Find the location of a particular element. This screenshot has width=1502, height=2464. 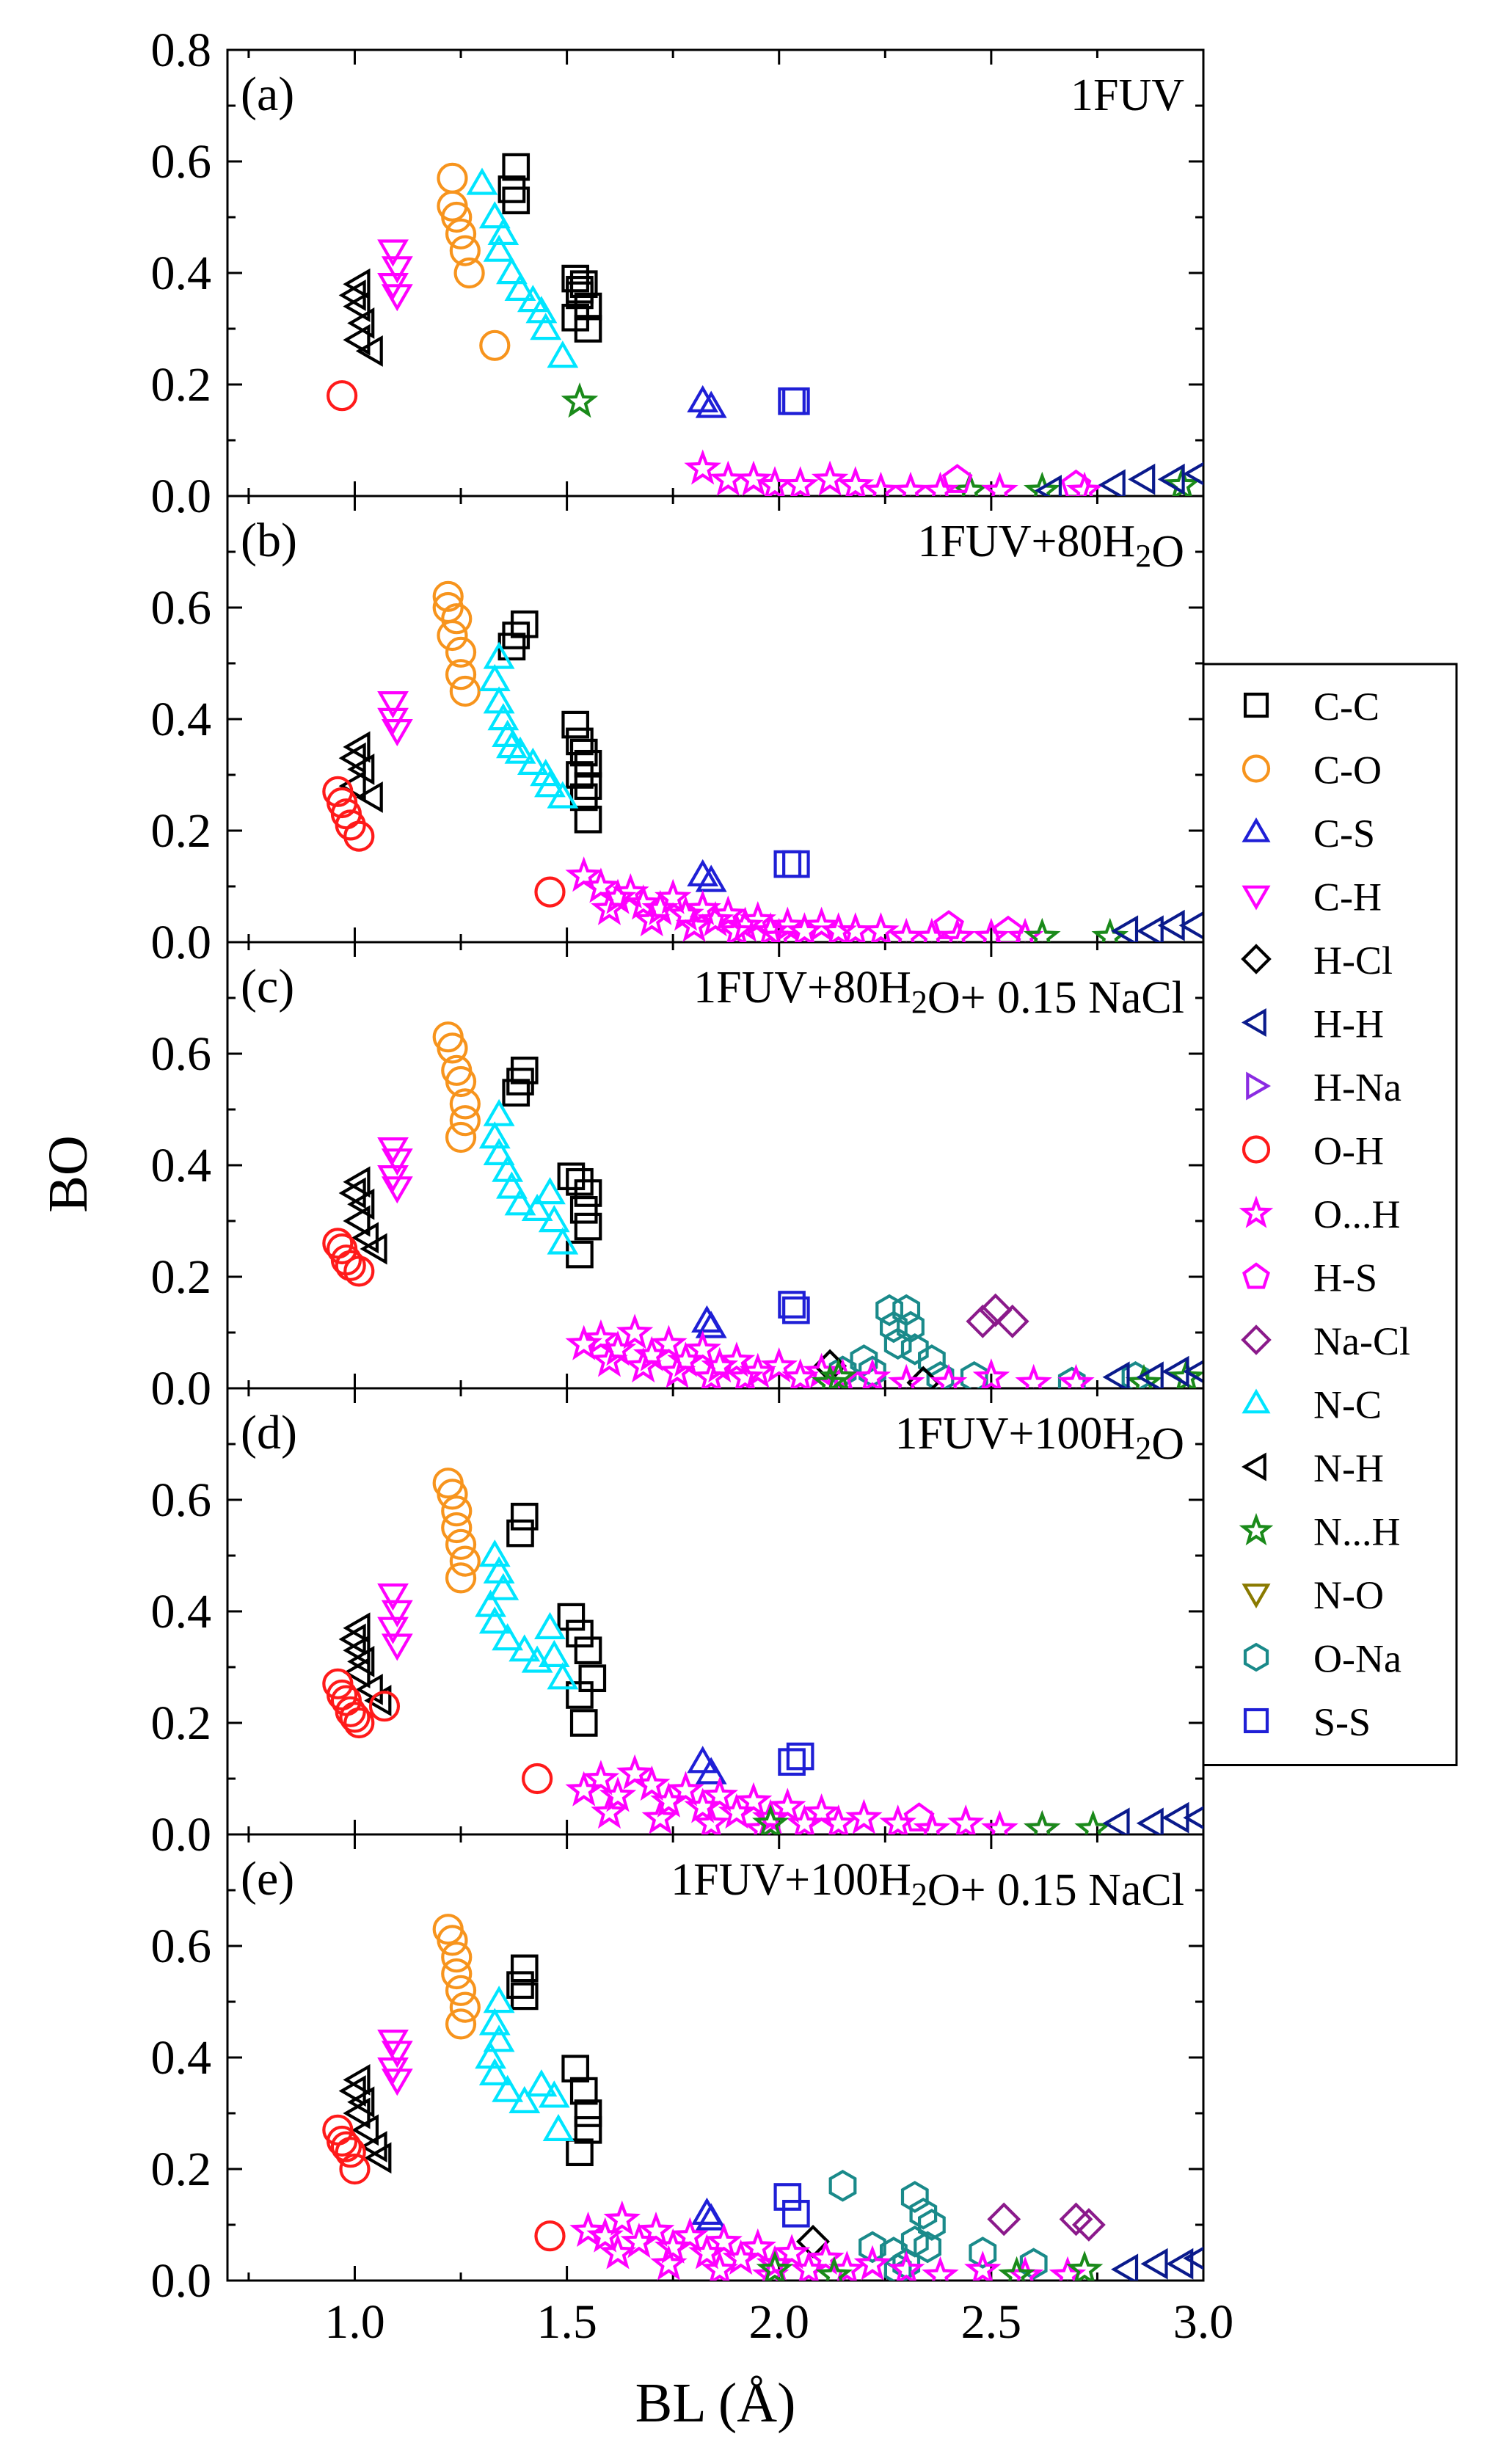

panel-4-point-c-o is located at coordinates (457, 1511).